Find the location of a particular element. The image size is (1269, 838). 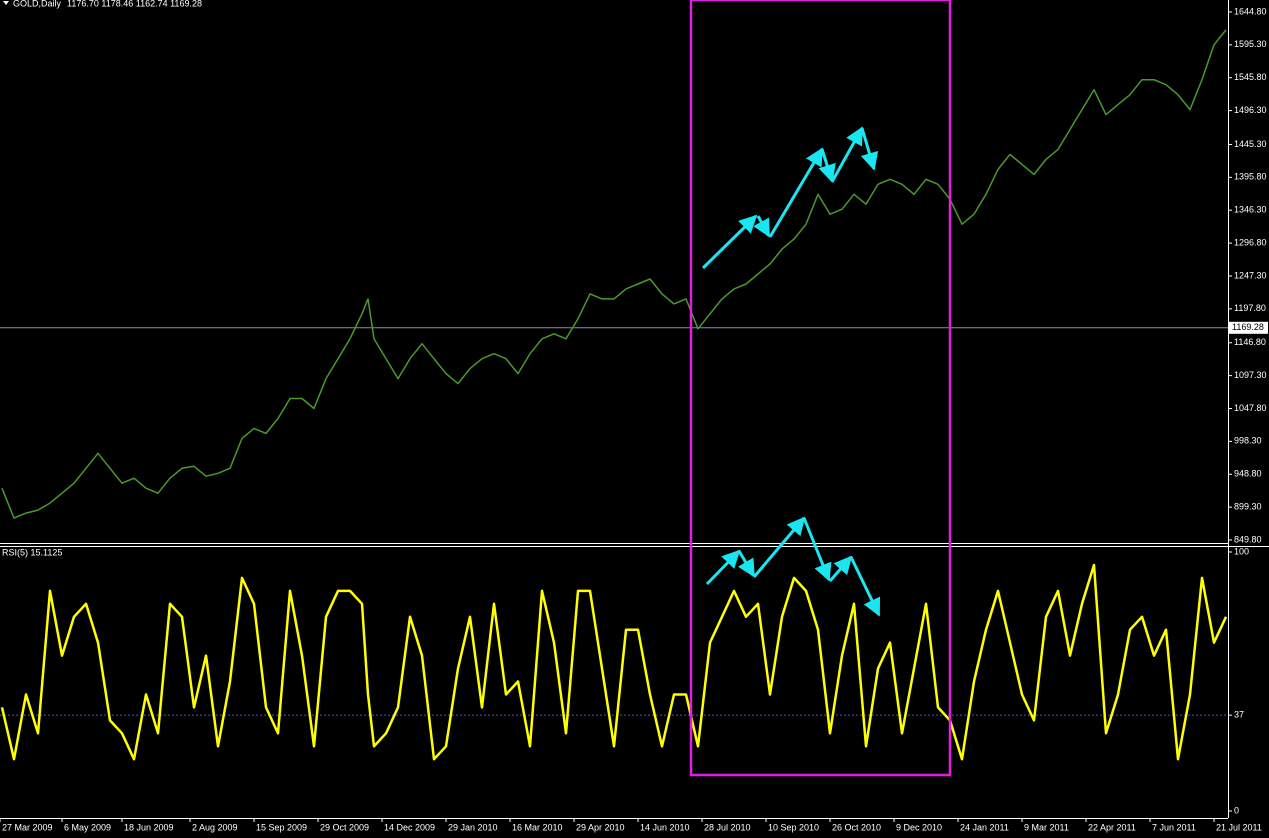

ohlc-values: 1176.70 1178.46 1162.74 1169.28 is located at coordinates (134, 4).